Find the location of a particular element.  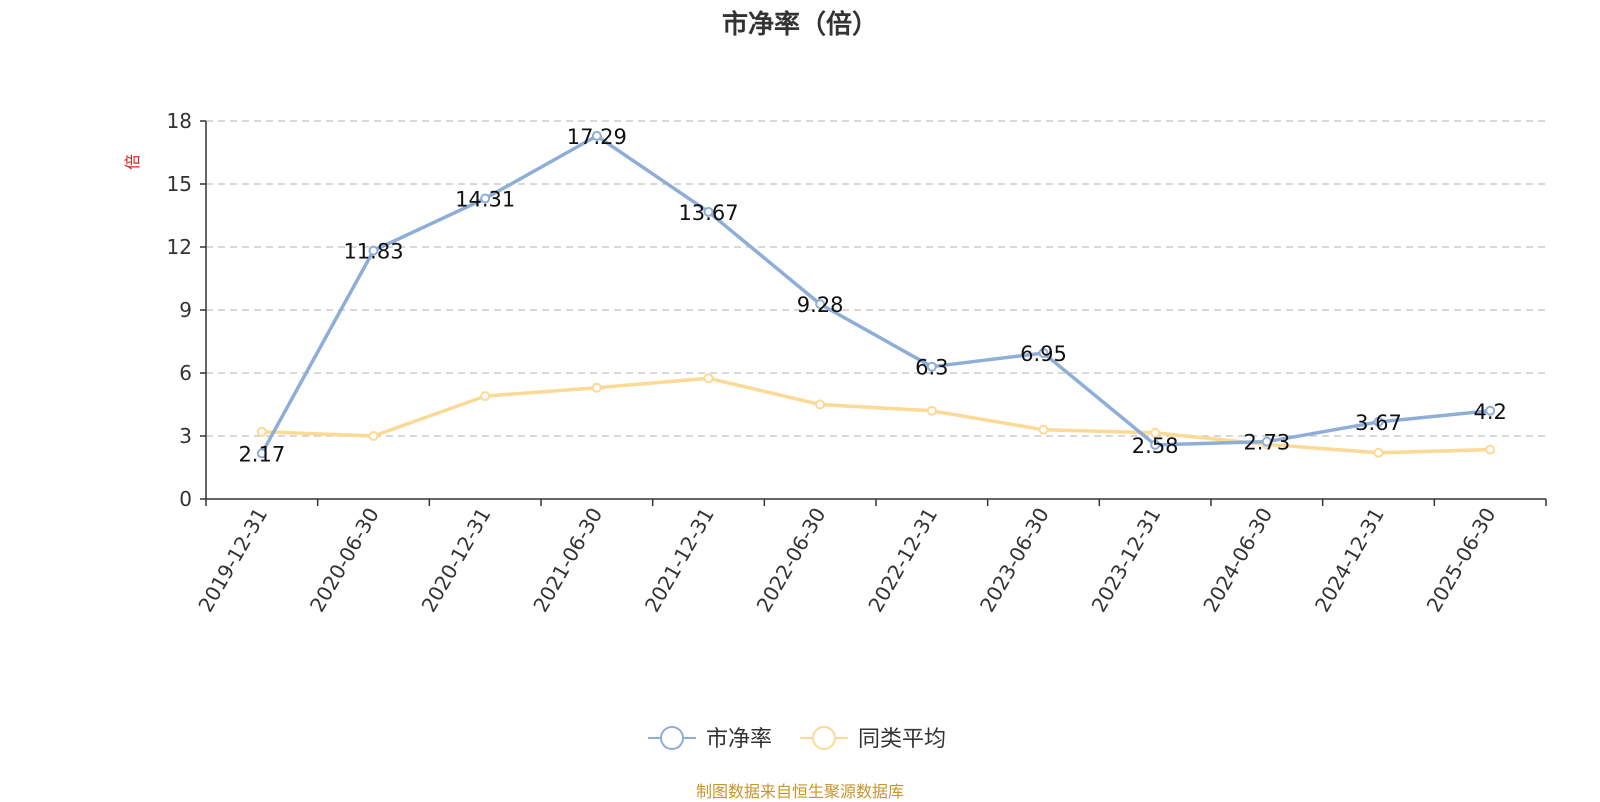

x-tick-label: 2023-06-30 is located at coordinates (1014, 560).